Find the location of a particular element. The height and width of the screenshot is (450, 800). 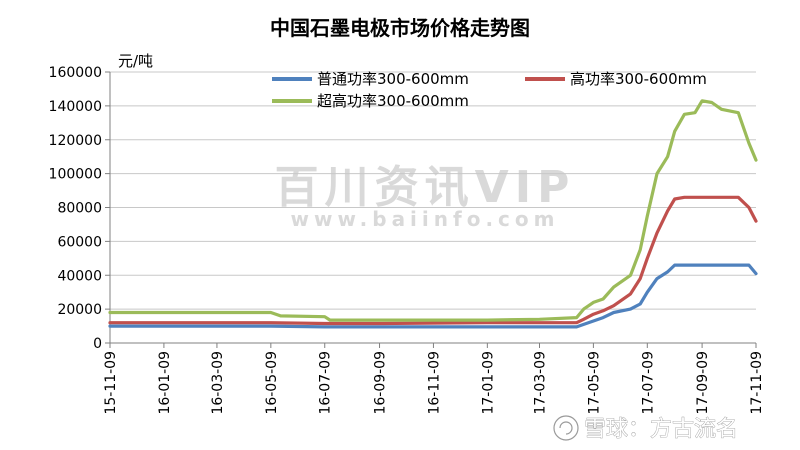

legend-label-2: 高功率300-600mm is located at coordinates (638, 79).